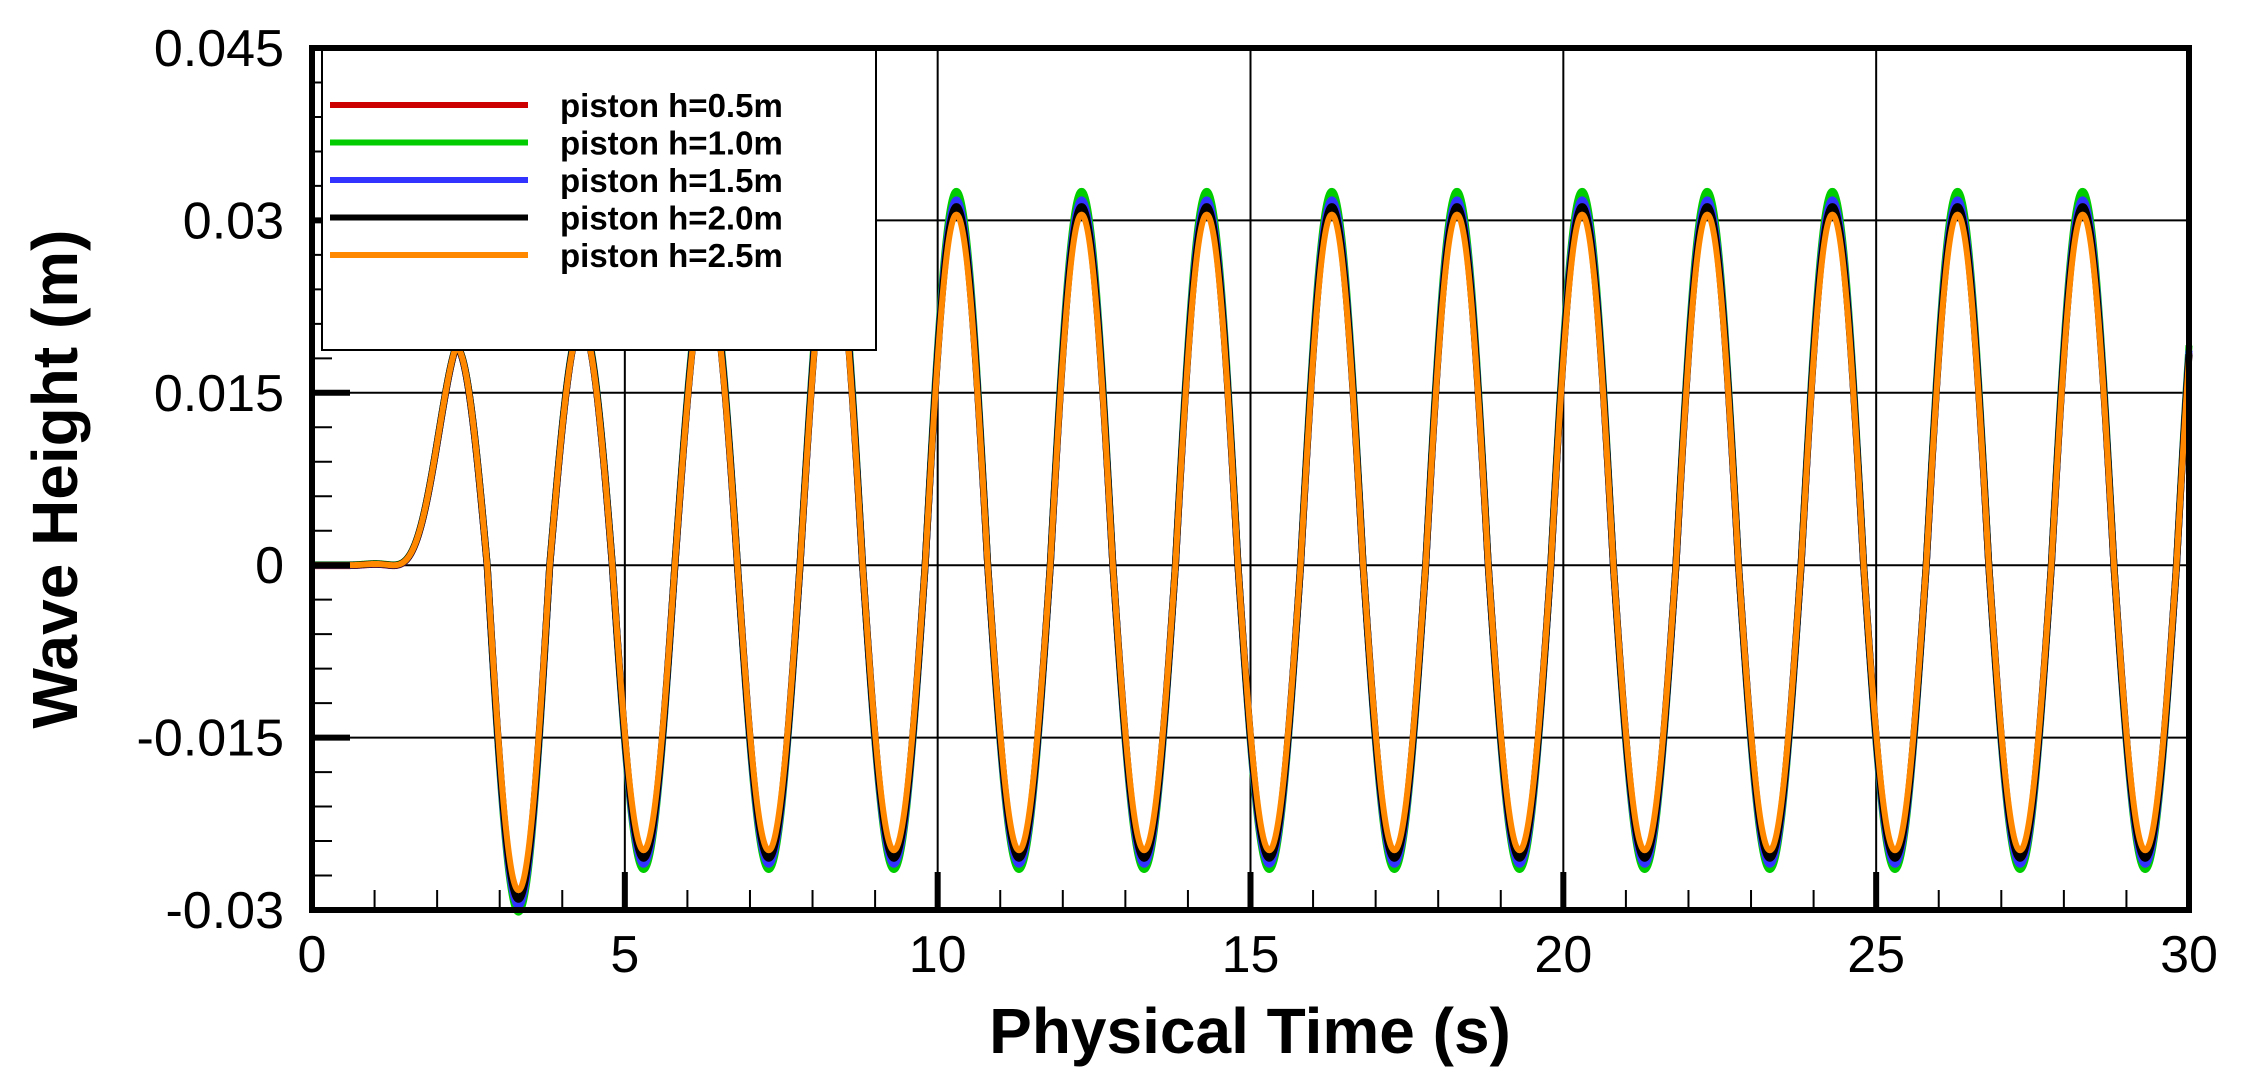  Describe the element at coordinates (312, 955) in the screenshot. I see `x-tick-label: 0` at that location.